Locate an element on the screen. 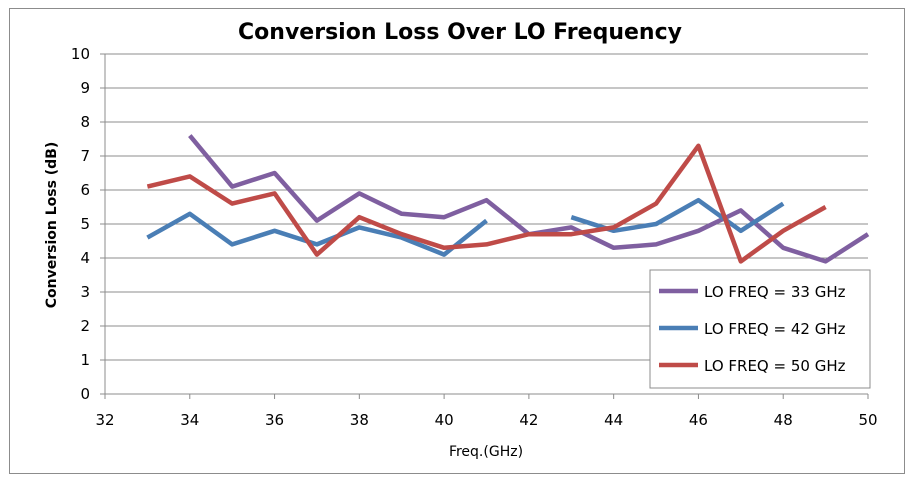 The width and height of the screenshot is (917, 482). x-tick-label: 36 is located at coordinates (274, 420).